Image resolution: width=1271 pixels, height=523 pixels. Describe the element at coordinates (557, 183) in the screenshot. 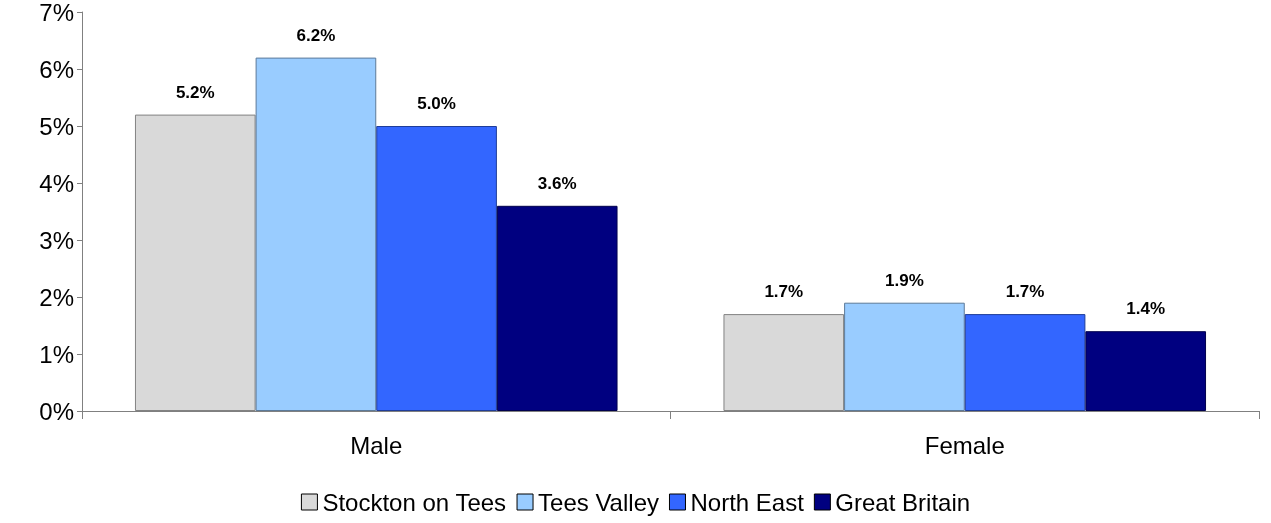

I see `data-label: 3.6%` at that location.